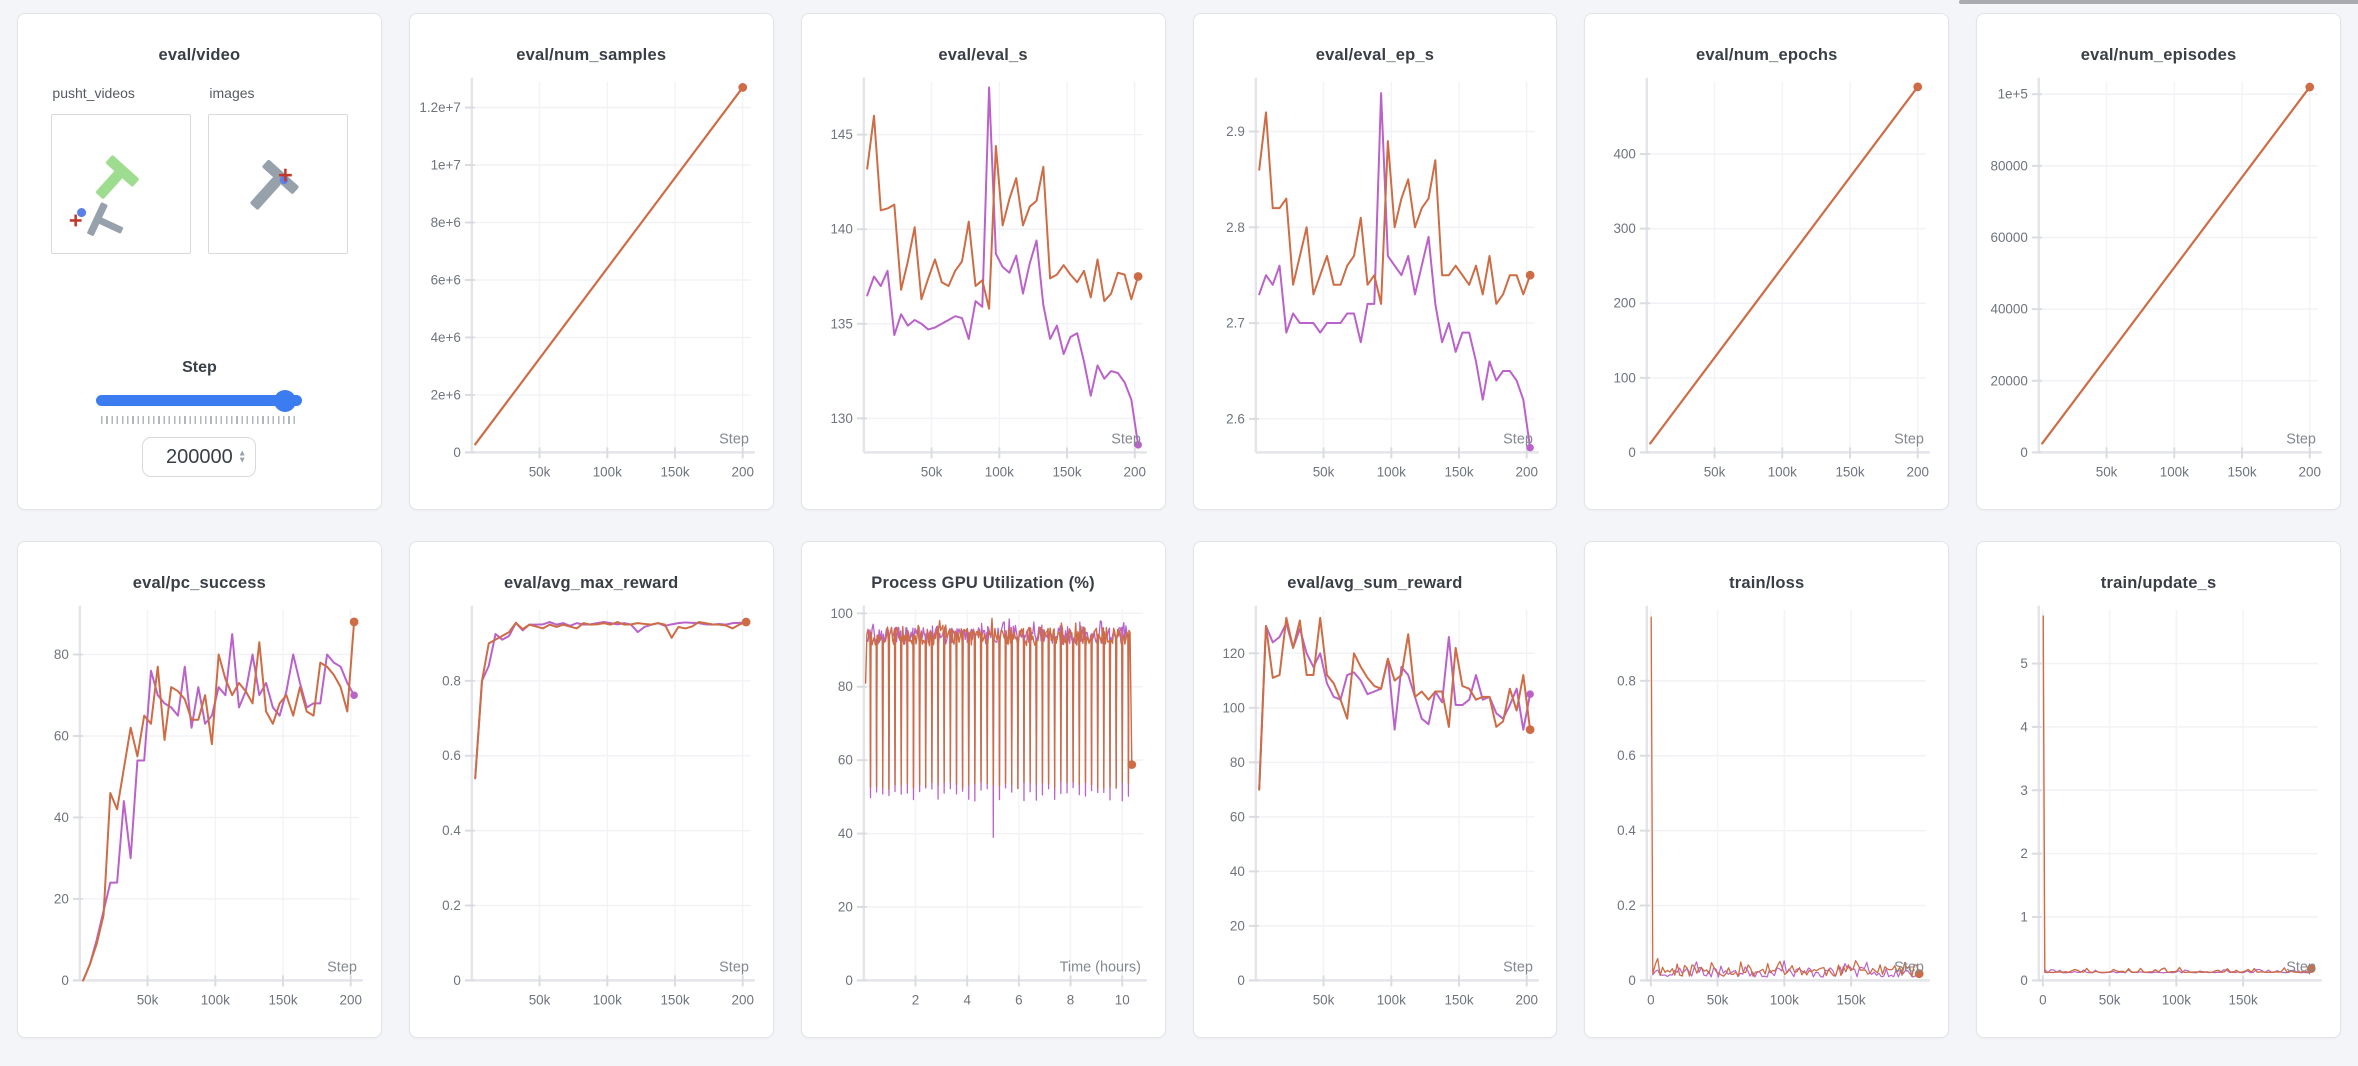  What do you see at coordinates (845, 760) in the screenshot?
I see `svg-text: 60` at bounding box center [845, 760].